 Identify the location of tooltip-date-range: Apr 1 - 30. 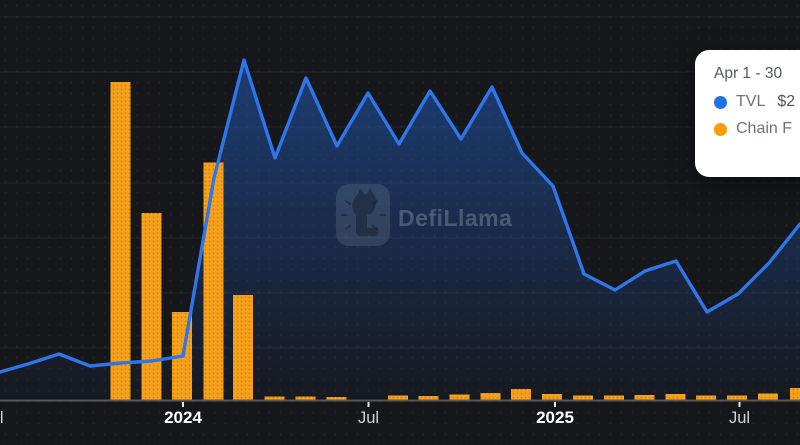
(748, 73).